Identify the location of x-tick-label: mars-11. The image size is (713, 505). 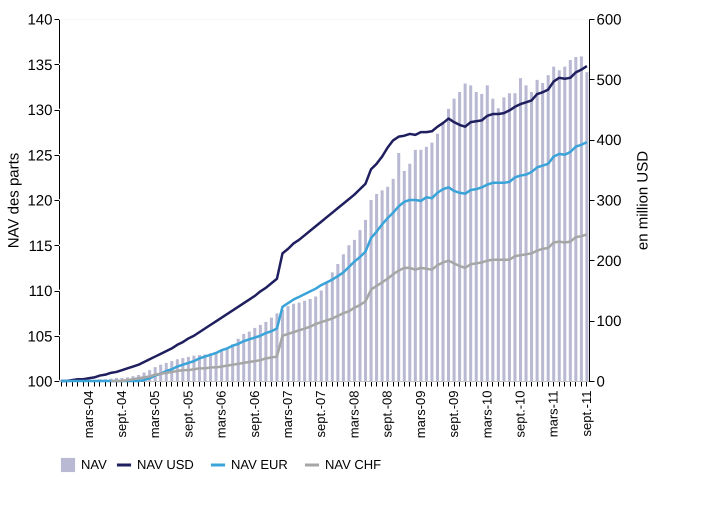
(553, 414).